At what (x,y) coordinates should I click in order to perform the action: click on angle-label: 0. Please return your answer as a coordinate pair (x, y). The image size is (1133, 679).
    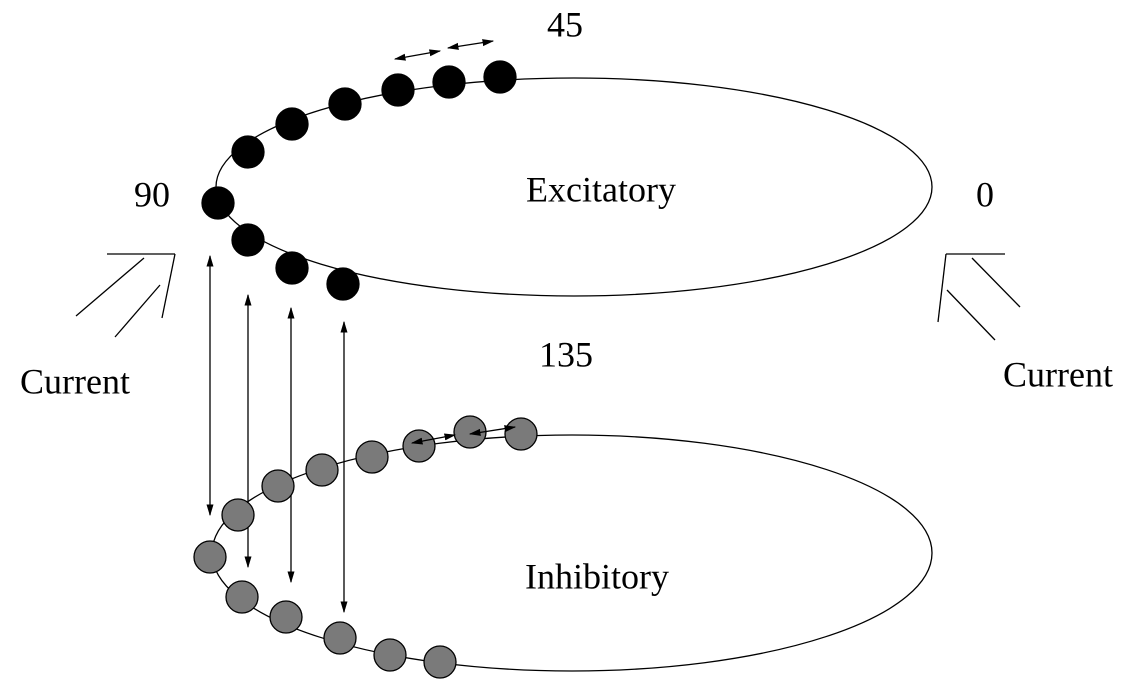
    Looking at the image, I should click on (985, 194).